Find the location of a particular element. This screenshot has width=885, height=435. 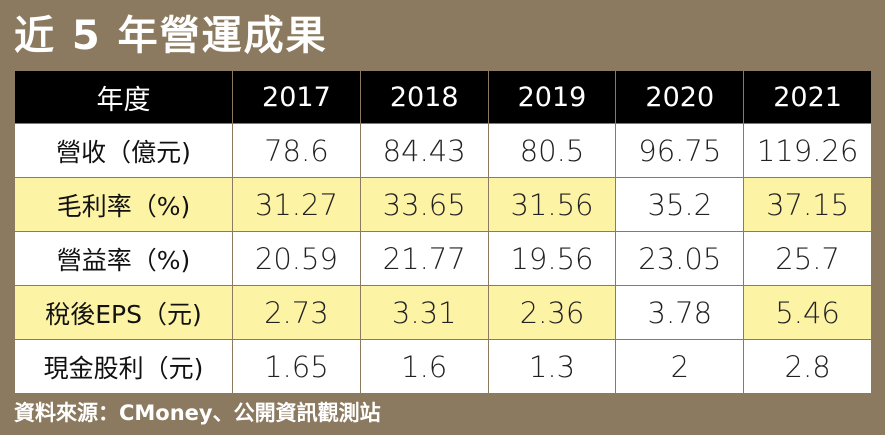

table-header-row: 年度 2017 2018 2019 2020 2021 is located at coordinates (443, 97).